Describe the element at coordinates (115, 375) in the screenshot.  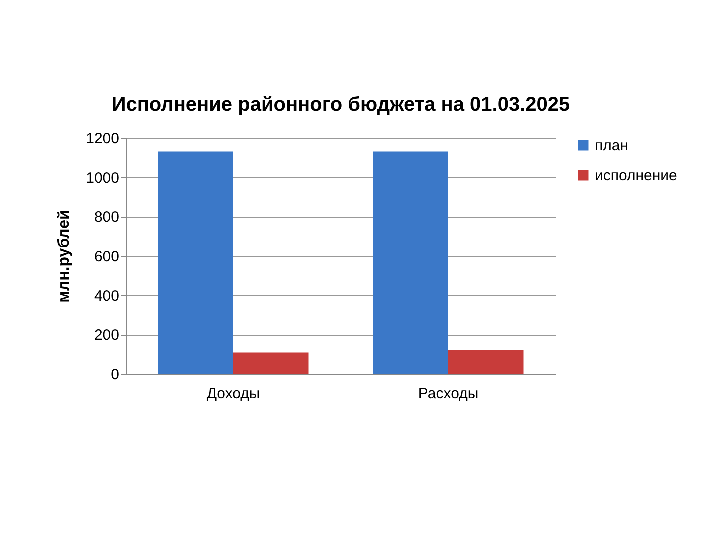
I see `y-tick-label: 0` at that location.